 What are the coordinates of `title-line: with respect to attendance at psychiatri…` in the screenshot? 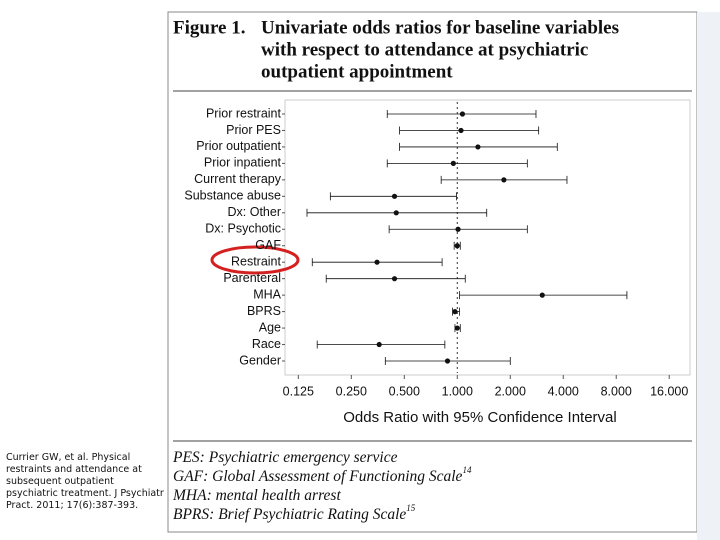 It's located at (424, 49).